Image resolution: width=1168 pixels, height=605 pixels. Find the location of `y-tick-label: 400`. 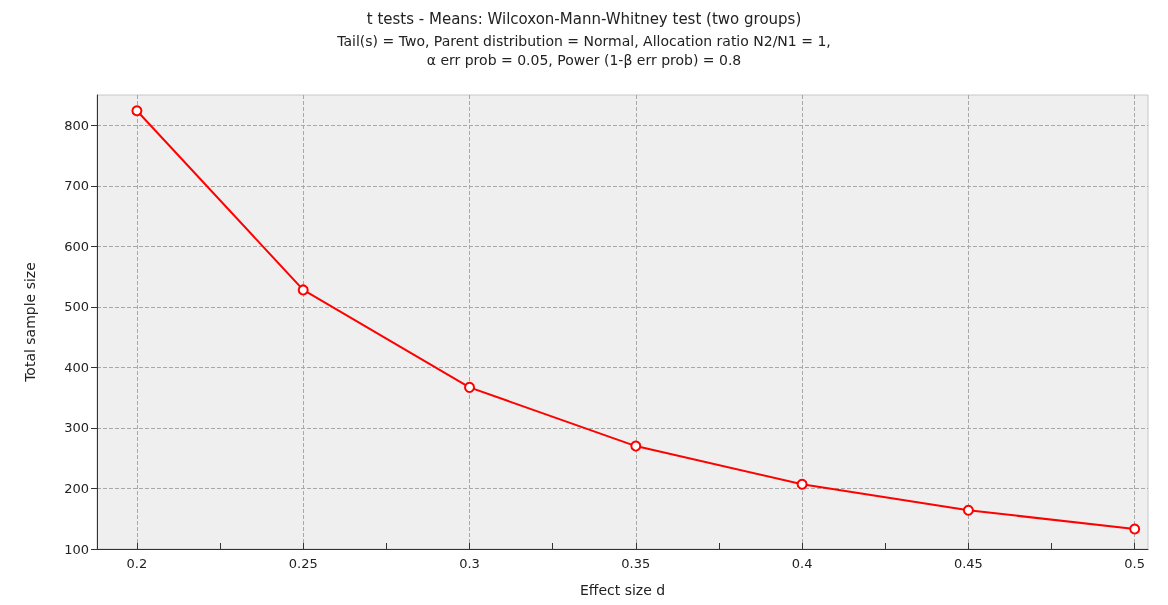

y-tick-label: 400 is located at coordinates (76, 367).